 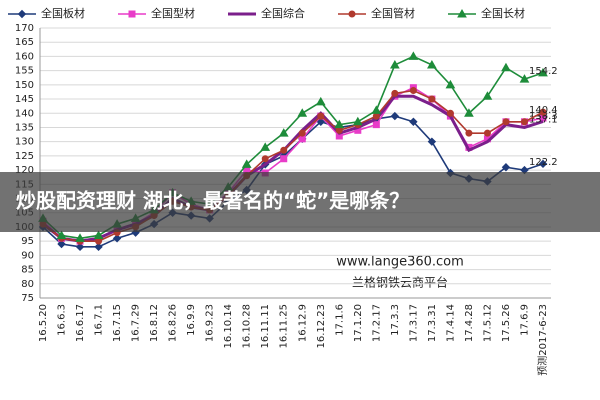 I want to click on x-tick-label: 16.8.26, so click(x=173, y=323).